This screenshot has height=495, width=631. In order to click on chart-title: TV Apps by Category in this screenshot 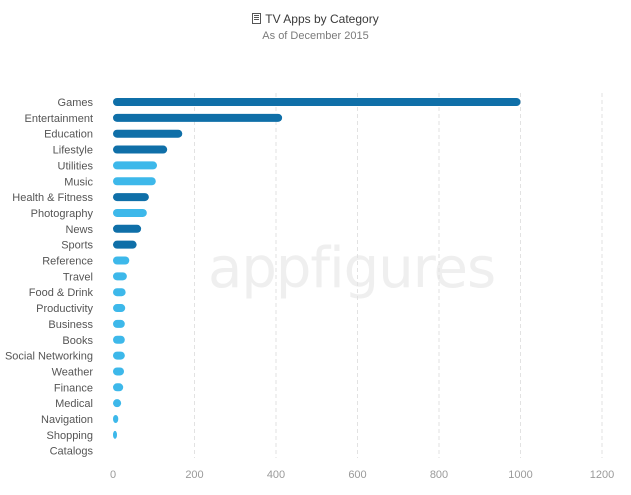, I will do `click(315, 18)`.